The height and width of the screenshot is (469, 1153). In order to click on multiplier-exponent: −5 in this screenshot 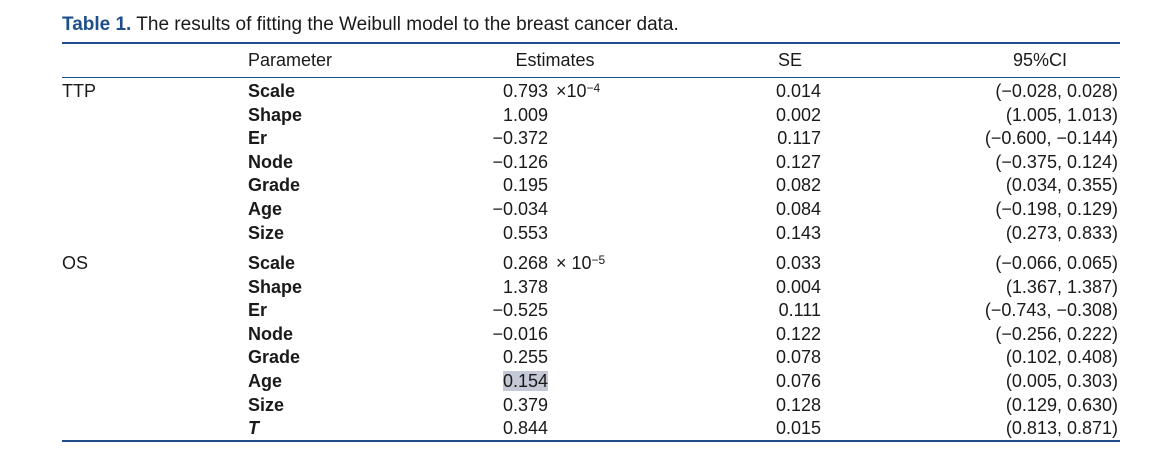, I will do `click(598, 260)`.